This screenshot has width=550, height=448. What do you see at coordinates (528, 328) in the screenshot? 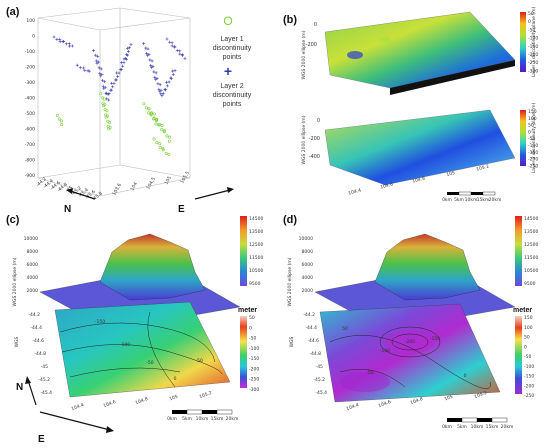
I see `panel-d-meter-cb-tick: 100` at bounding box center [528, 328].